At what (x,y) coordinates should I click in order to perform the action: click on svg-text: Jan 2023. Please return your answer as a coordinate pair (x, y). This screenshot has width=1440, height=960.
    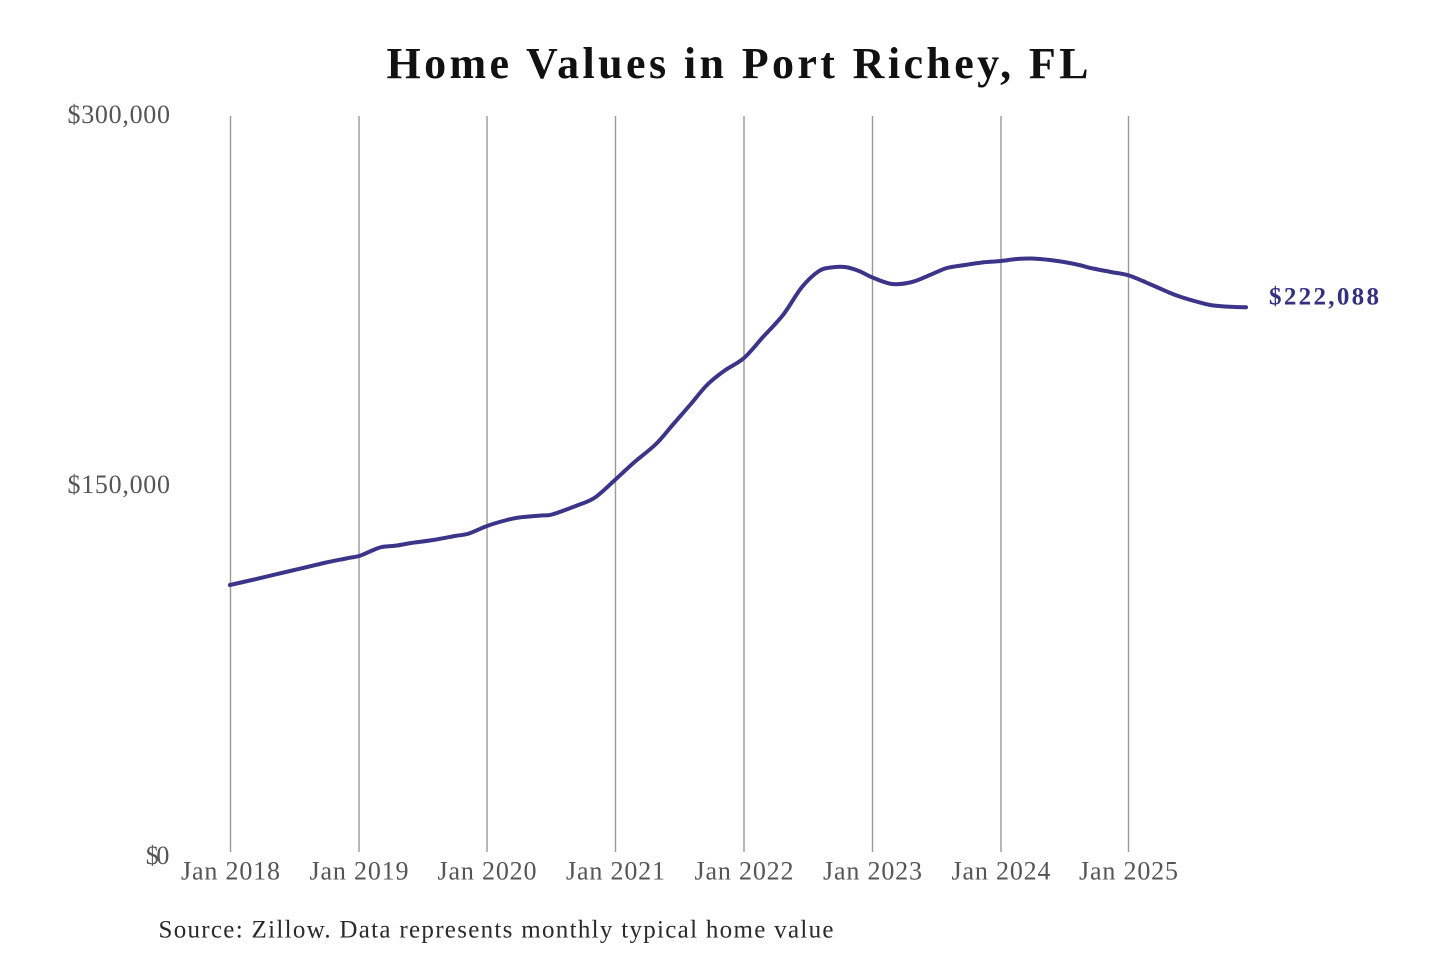
    Looking at the image, I should click on (872, 871).